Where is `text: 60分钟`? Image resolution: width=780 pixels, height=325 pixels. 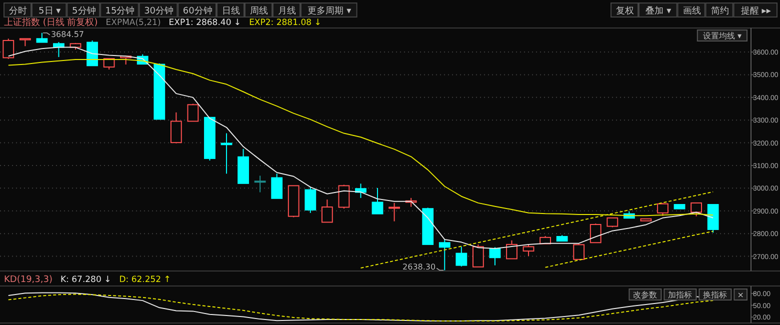 text: 60分钟 is located at coordinates (197, 11).